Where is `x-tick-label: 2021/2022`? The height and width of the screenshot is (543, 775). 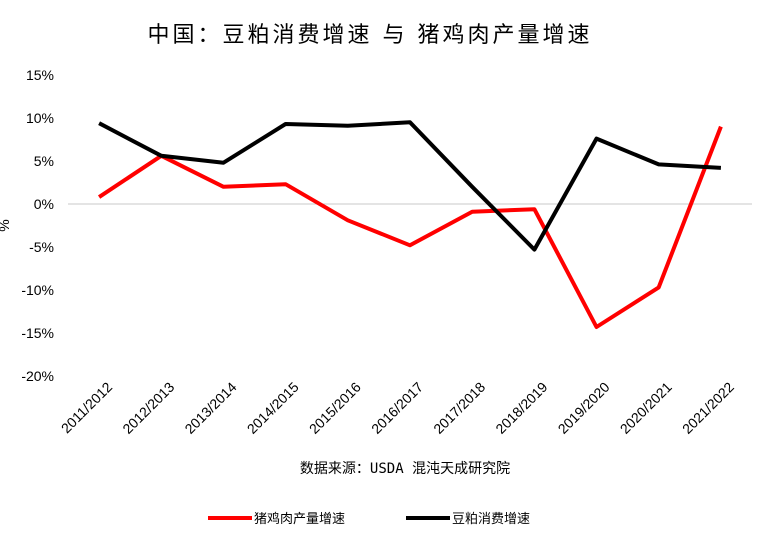 x-tick-label: 2021/2022 is located at coordinates (708, 408).